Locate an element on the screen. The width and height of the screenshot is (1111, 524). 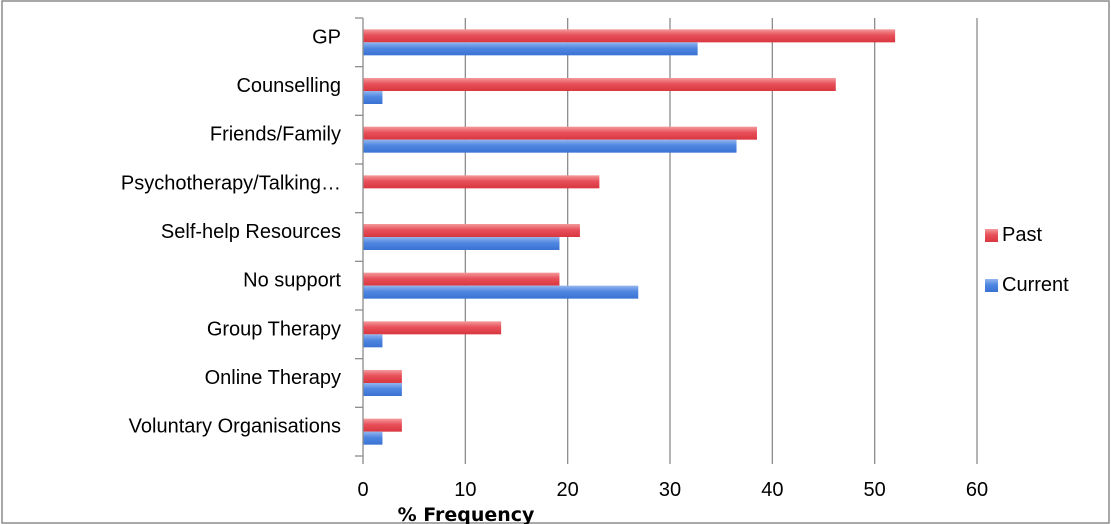
legend-swatch-current is located at coordinates (991, 285).